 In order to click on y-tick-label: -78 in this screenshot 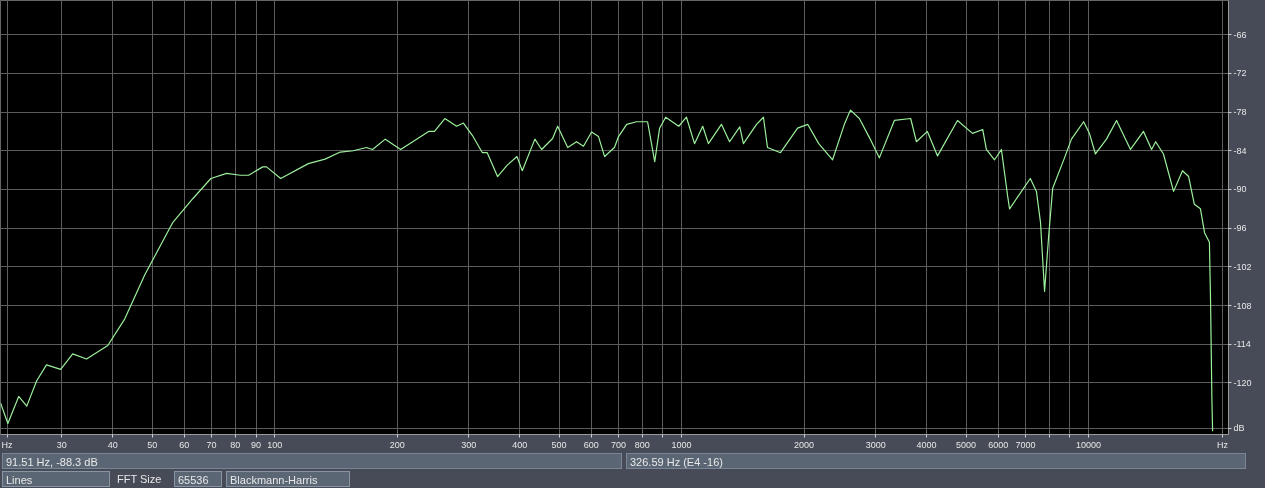, I will do `click(1240, 112)`.